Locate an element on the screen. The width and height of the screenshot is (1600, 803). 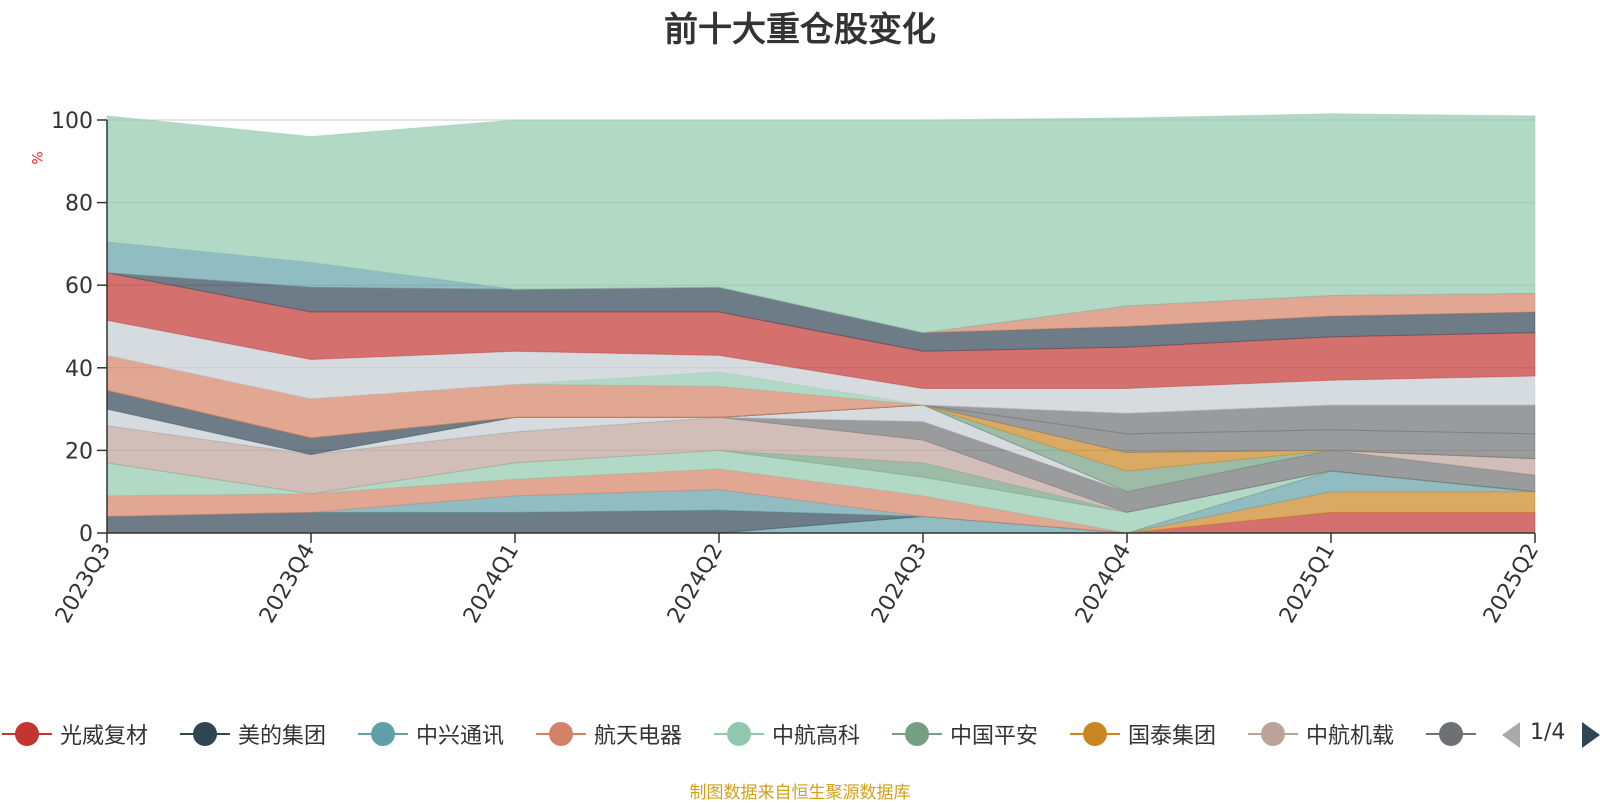
legend: 光威复材 美的集团 中兴通讯 航天电器 中航高科 中国平安 国泰集团 中航机载 1/4 is located at coordinates (800, 734).